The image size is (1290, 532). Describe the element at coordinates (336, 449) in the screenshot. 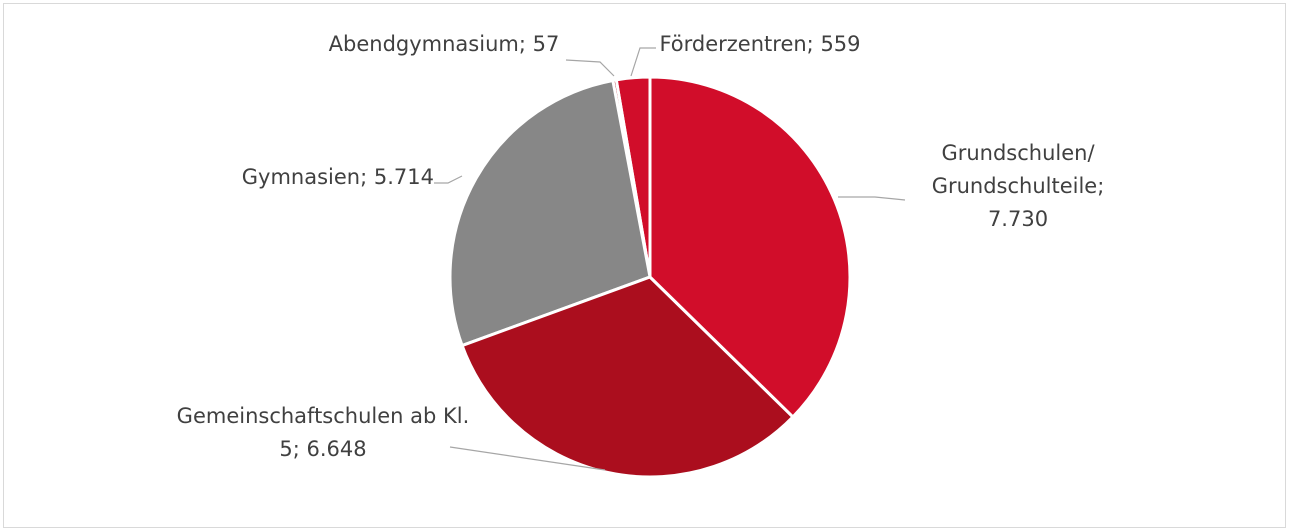

I see `value-label: 6.648` at that location.